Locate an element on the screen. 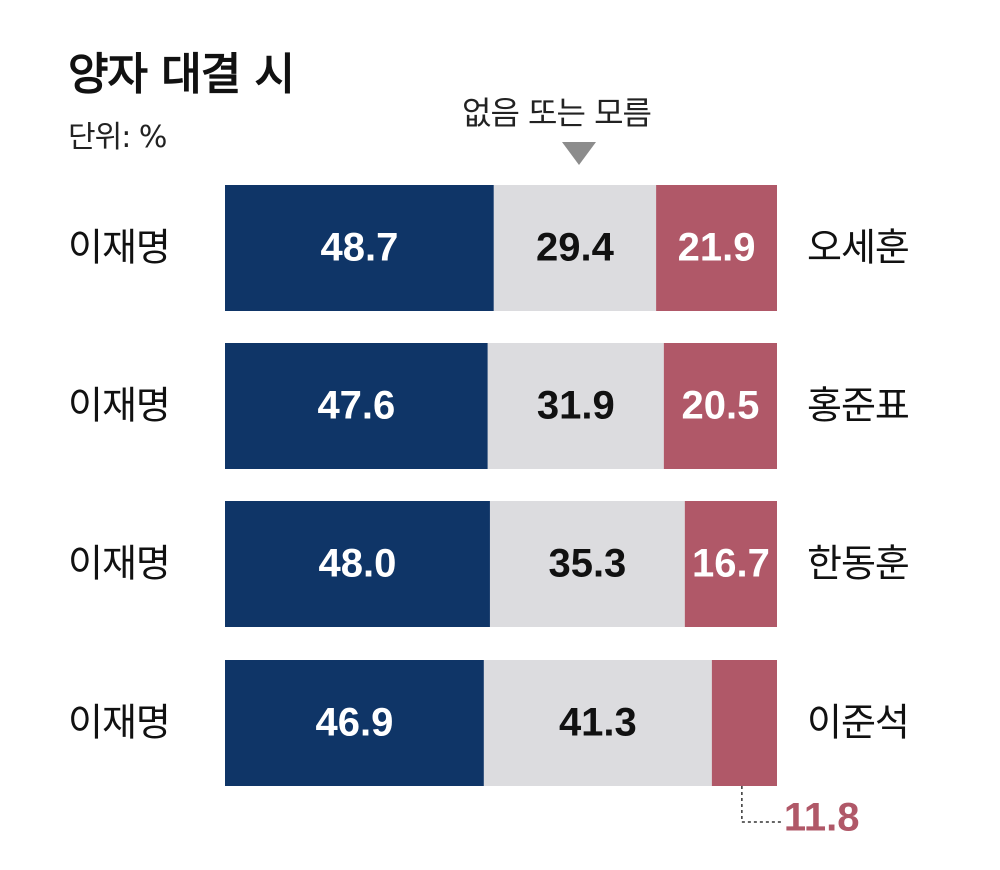 Image resolution: width=1000 pixels, height=870 pixels. row-right-label: 홍준표 is located at coordinates (858, 406).